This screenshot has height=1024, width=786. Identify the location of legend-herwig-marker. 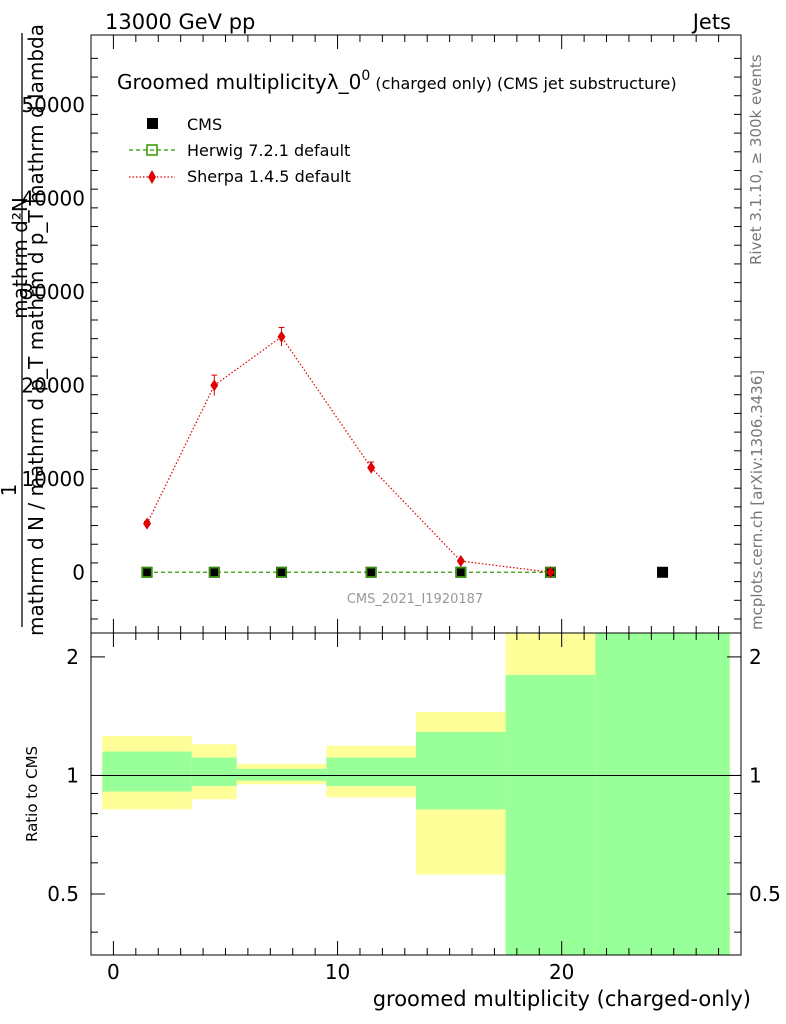
(152, 150).